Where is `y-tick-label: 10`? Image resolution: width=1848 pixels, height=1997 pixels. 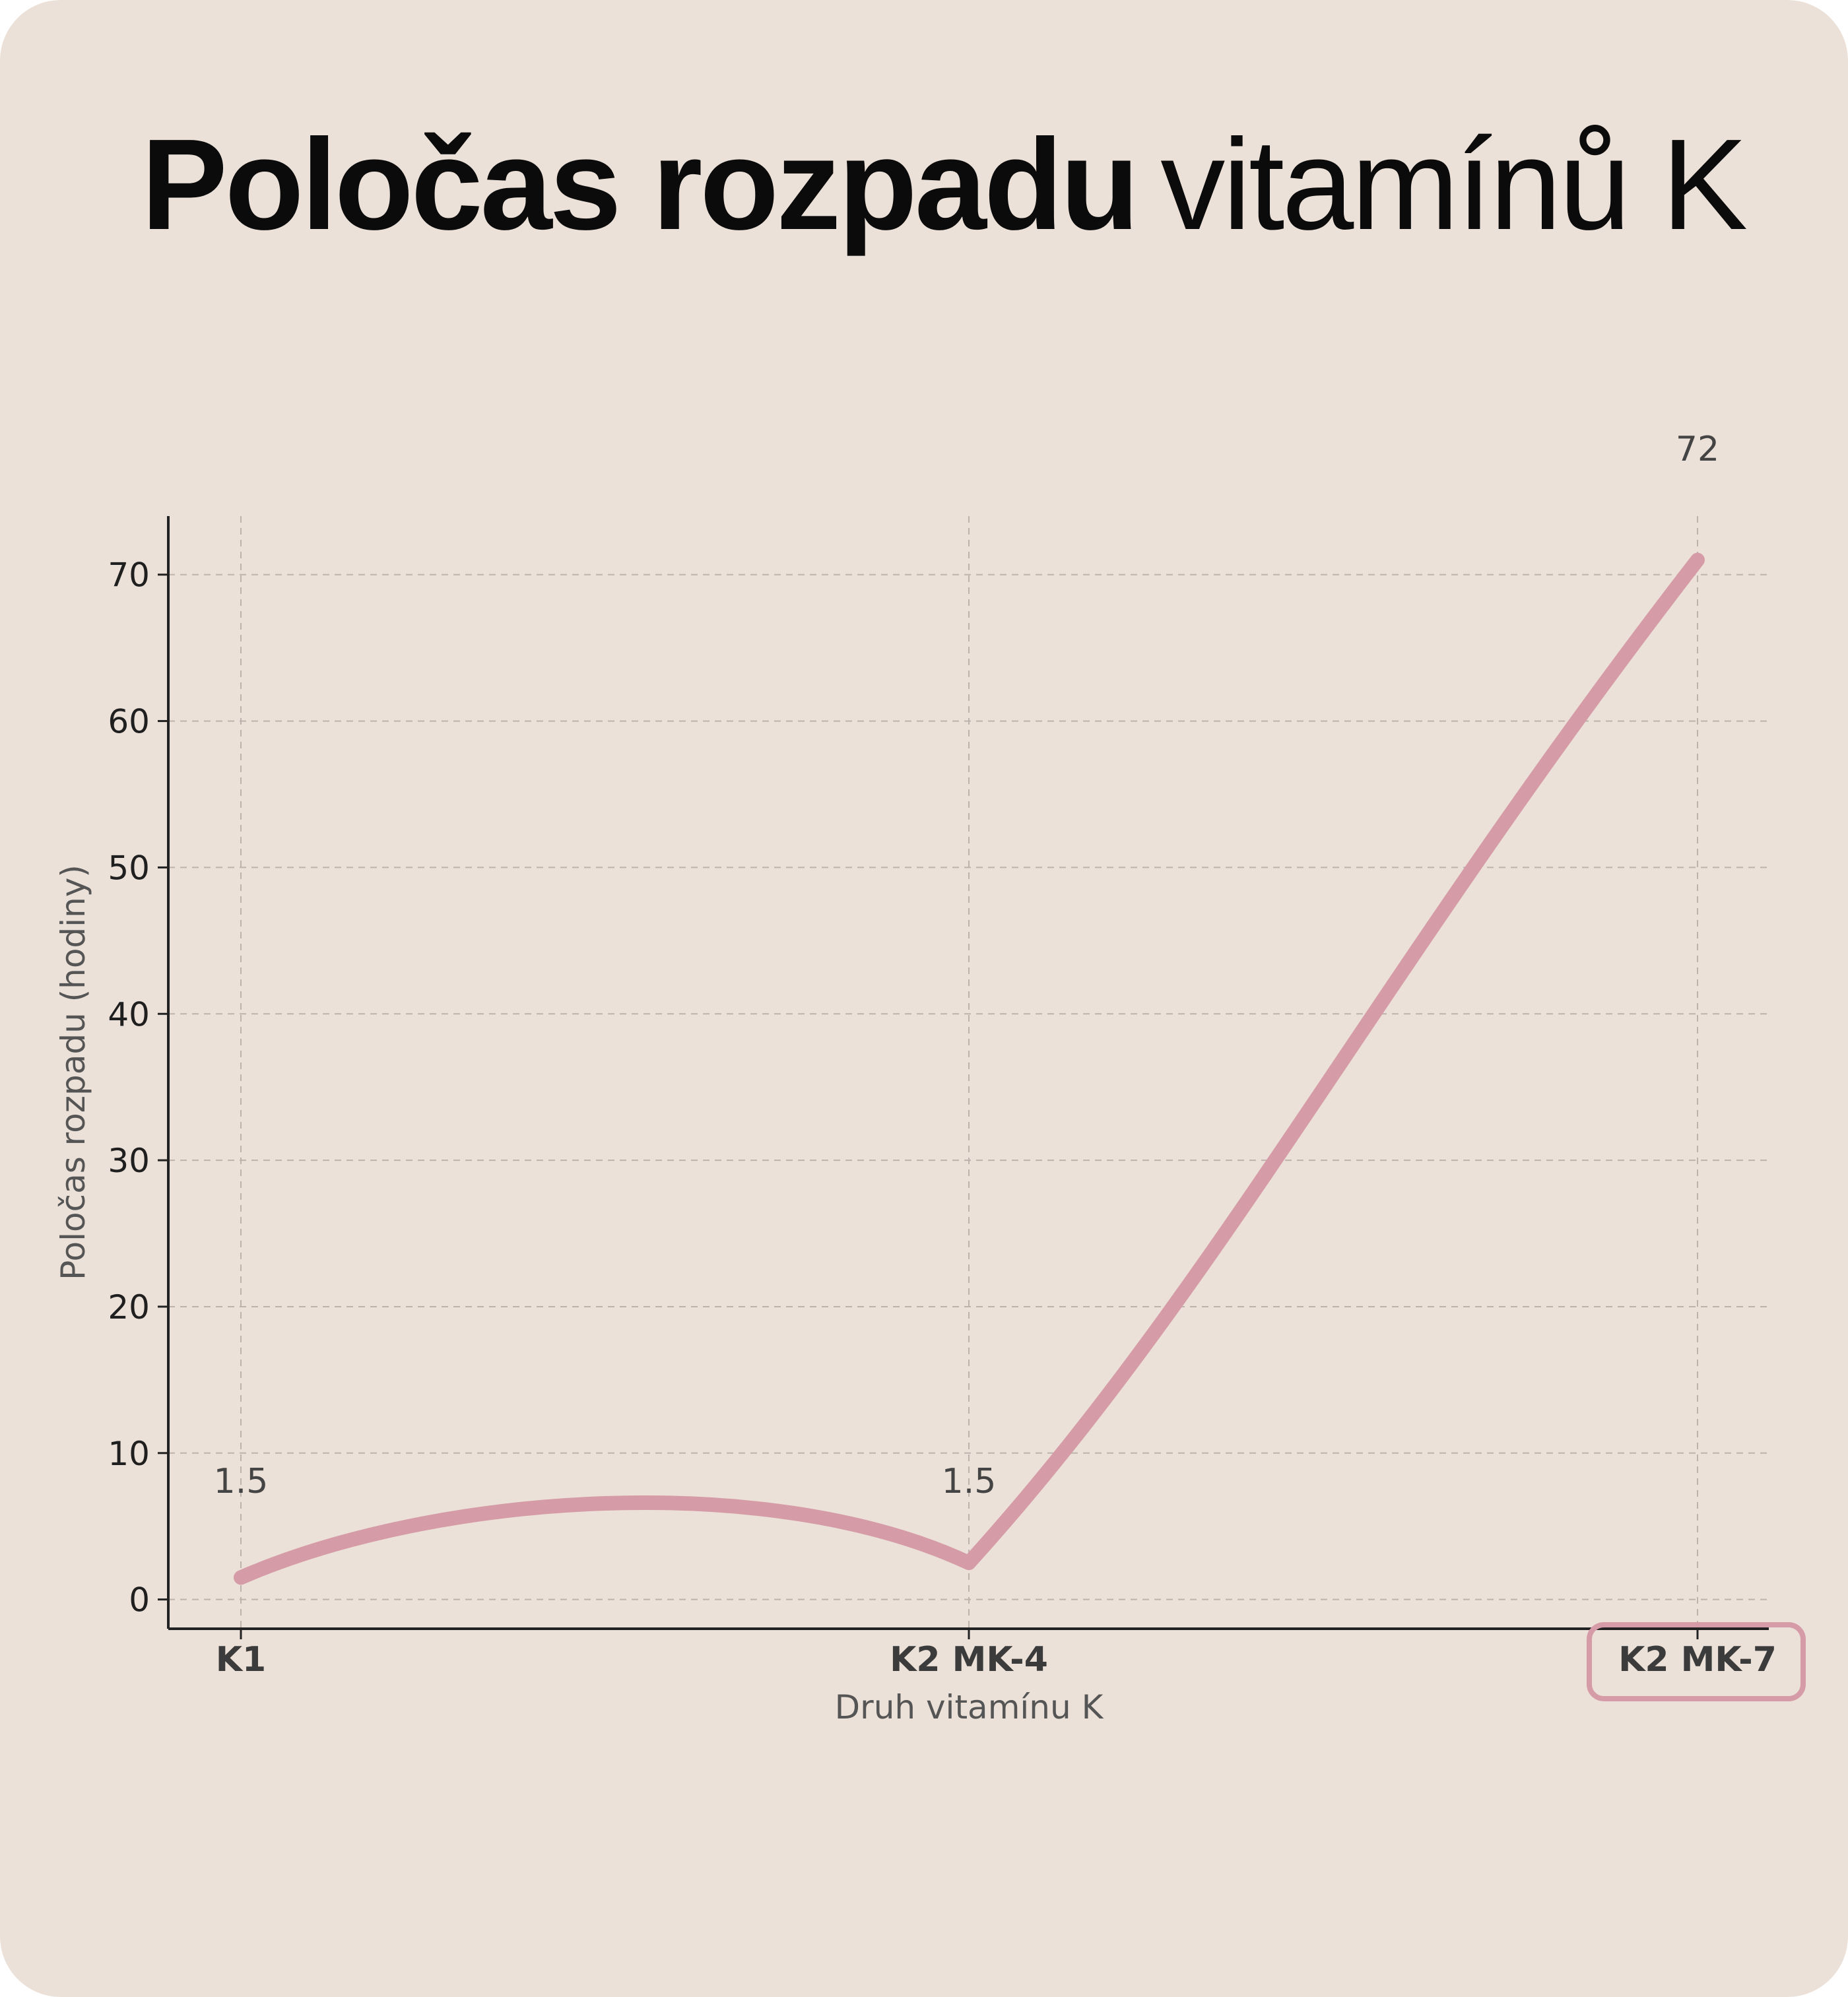
y-tick-label: 10 is located at coordinates (129, 1454).